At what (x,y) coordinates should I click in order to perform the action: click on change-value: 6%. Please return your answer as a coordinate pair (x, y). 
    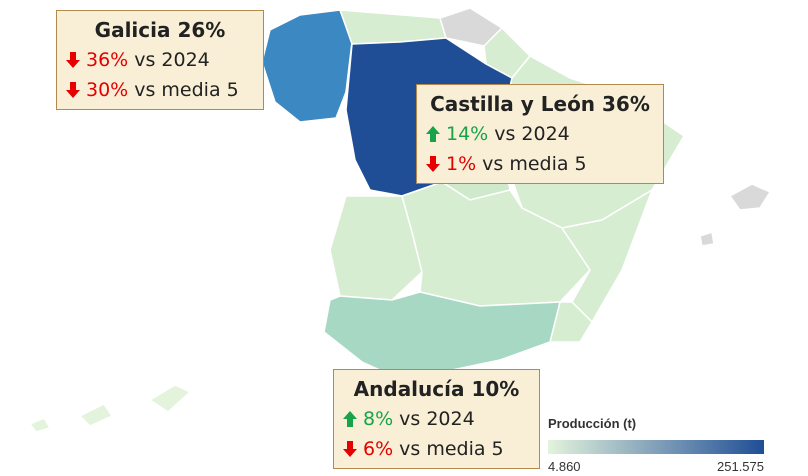
    Looking at the image, I should click on (378, 449).